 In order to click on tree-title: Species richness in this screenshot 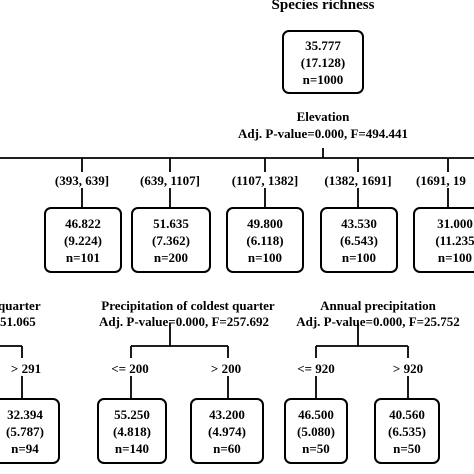, I will do `click(323, 6)`.